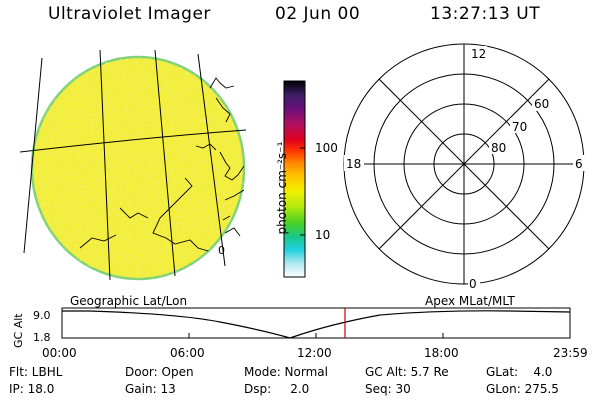 The height and width of the screenshot is (400, 600). What do you see at coordinates (159, 372) in the screenshot?
I see `door-info: Door: Open` at bounding box center [159, 372].